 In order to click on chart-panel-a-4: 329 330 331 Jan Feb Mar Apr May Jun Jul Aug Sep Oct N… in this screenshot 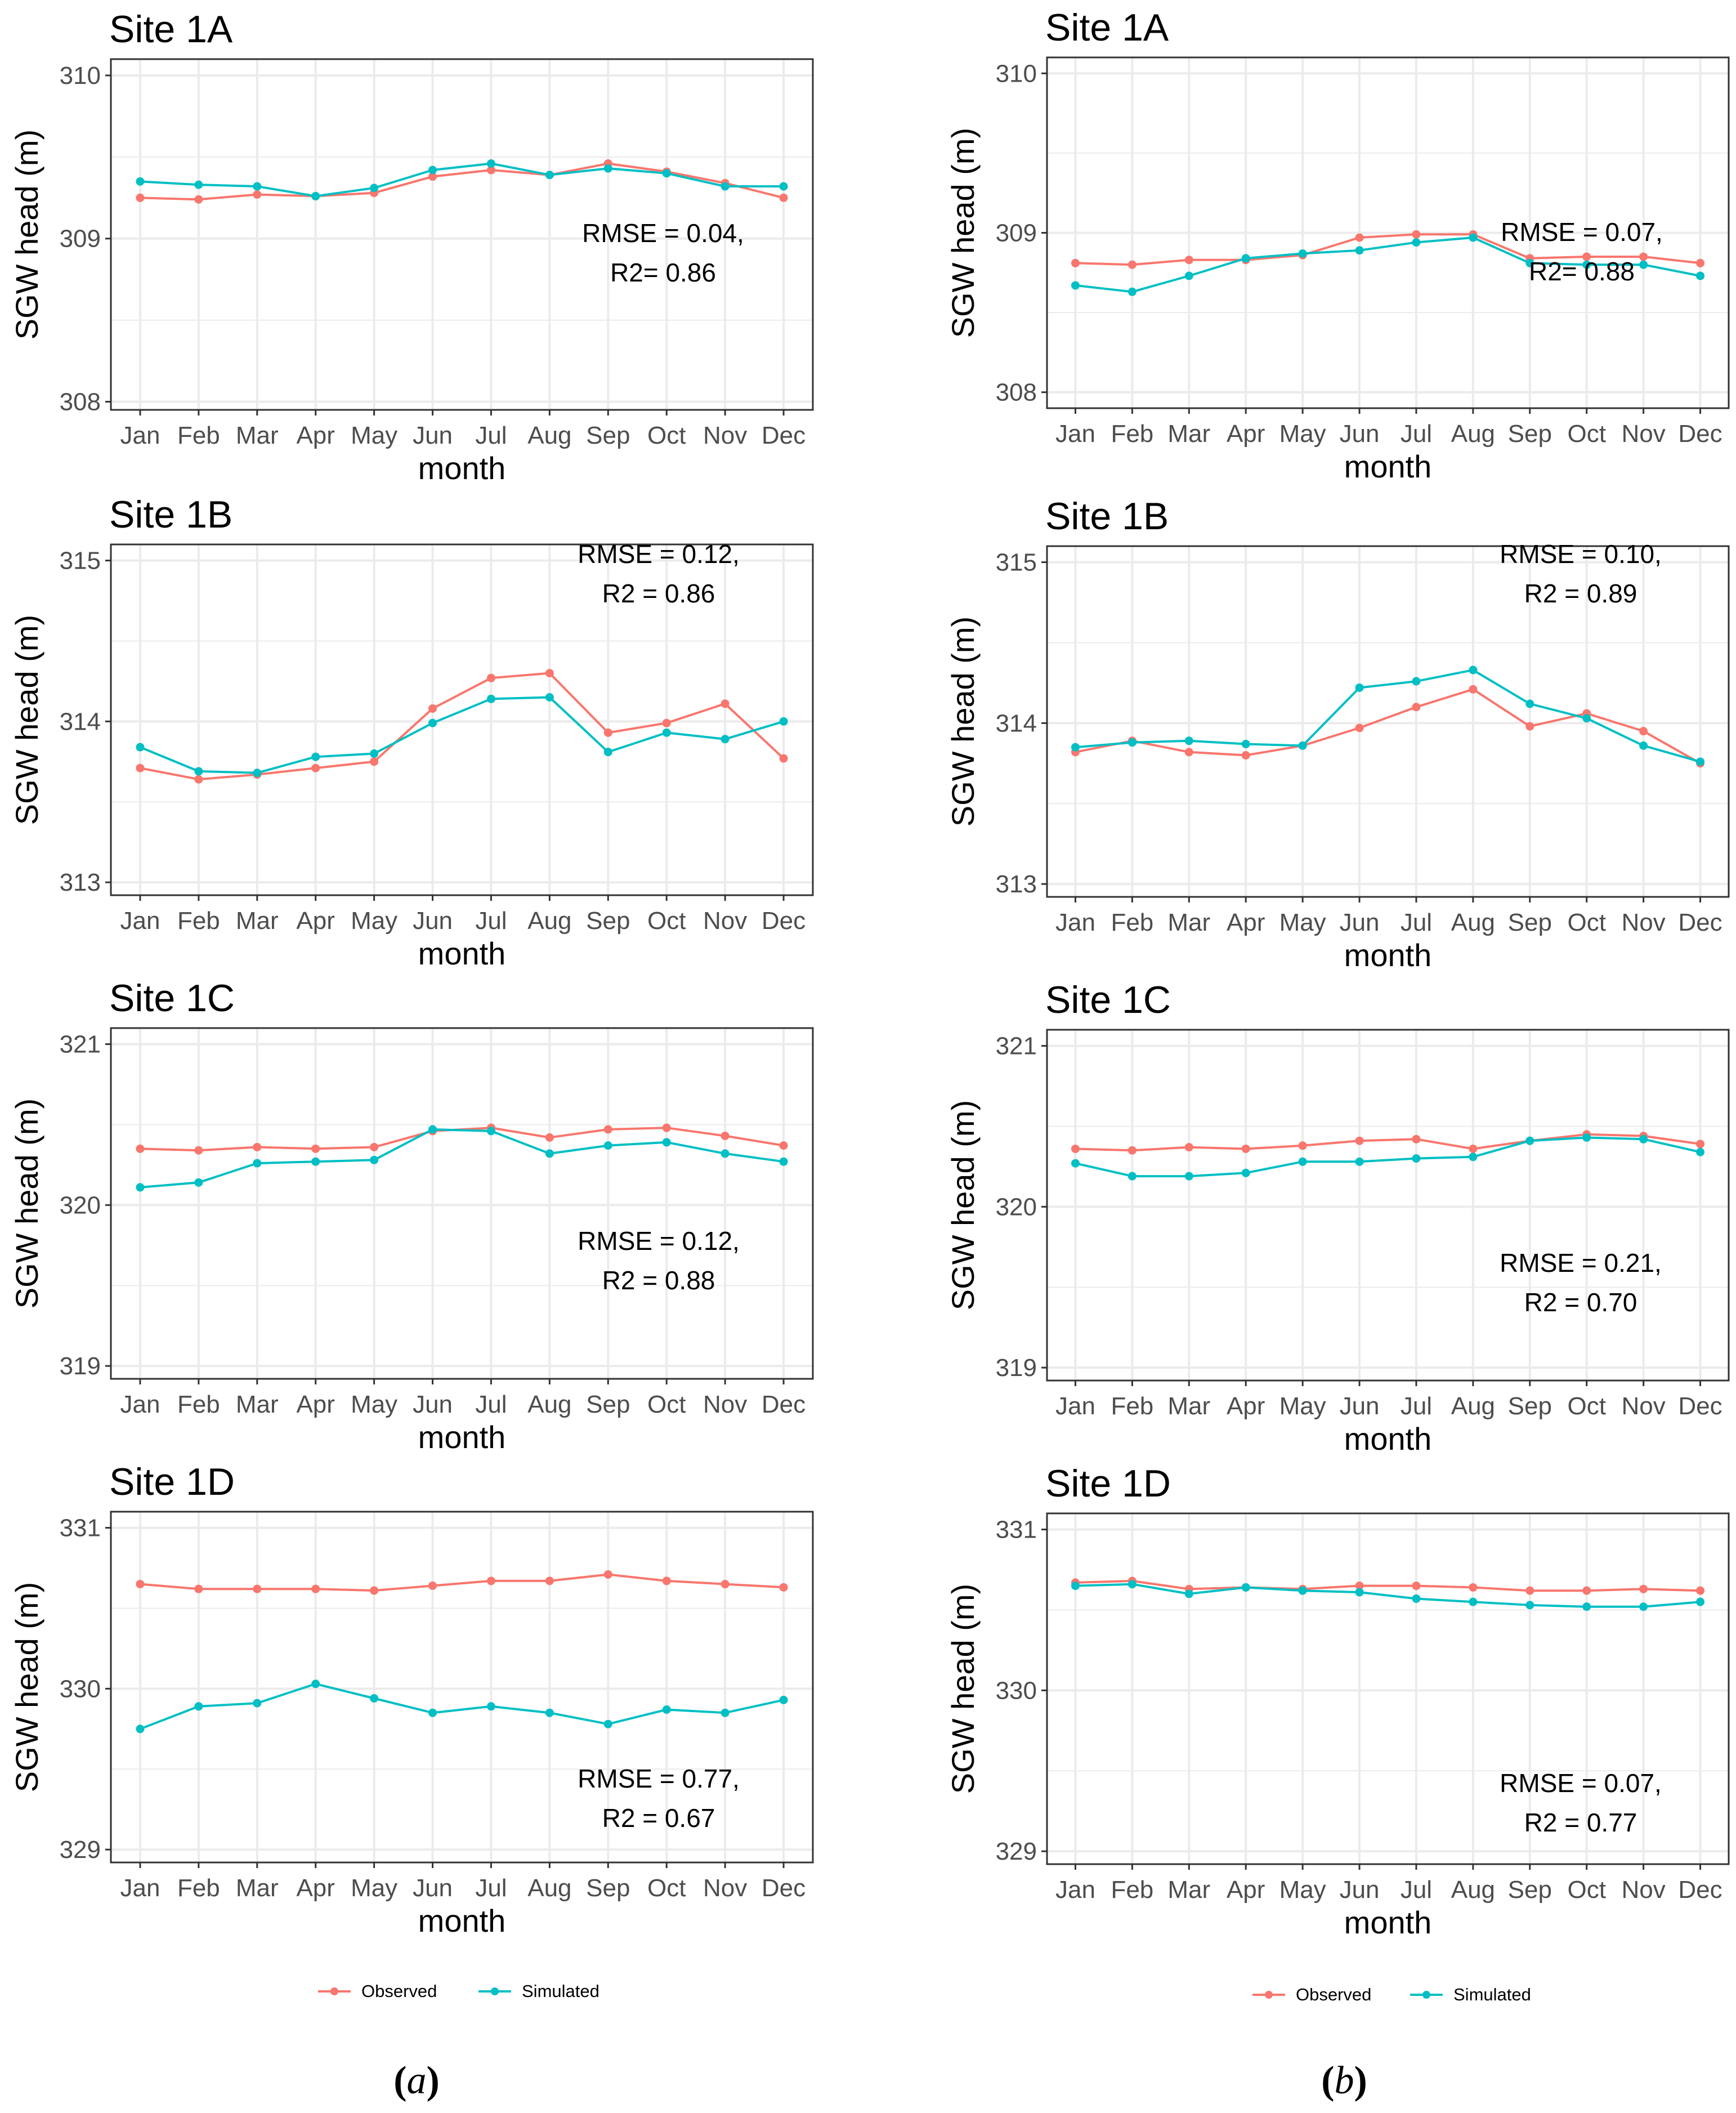, I will do `click(411, 1699)`.